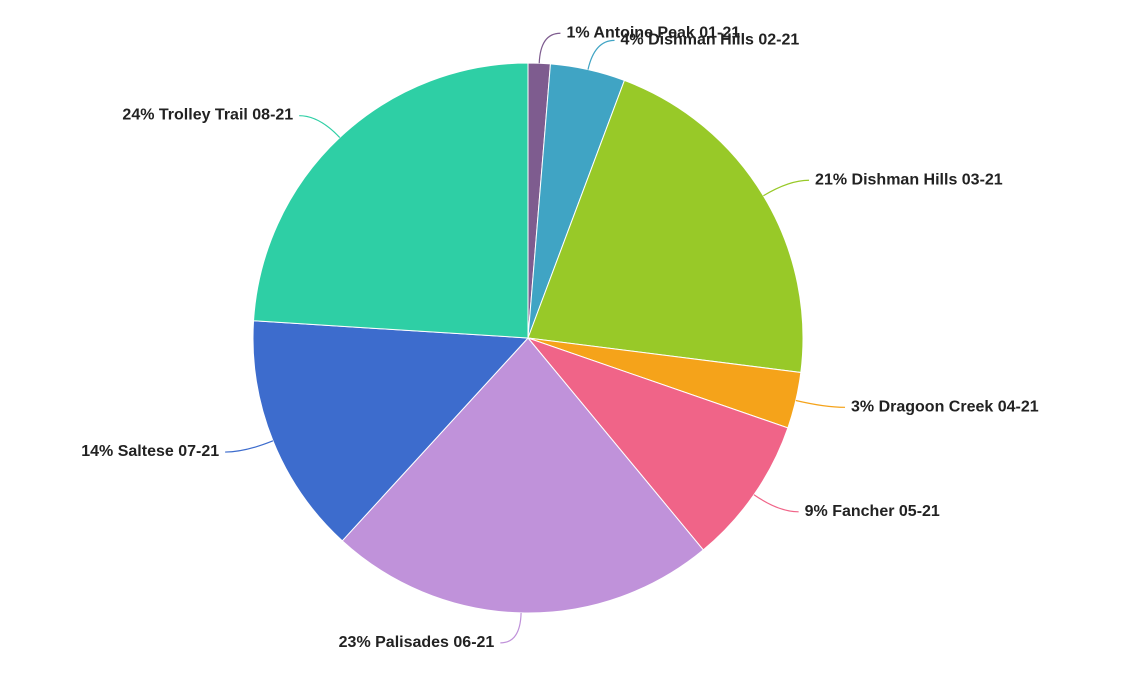  I want to click on slice-label: 3% Dragoon Creek 04-21, so click(945, 407).